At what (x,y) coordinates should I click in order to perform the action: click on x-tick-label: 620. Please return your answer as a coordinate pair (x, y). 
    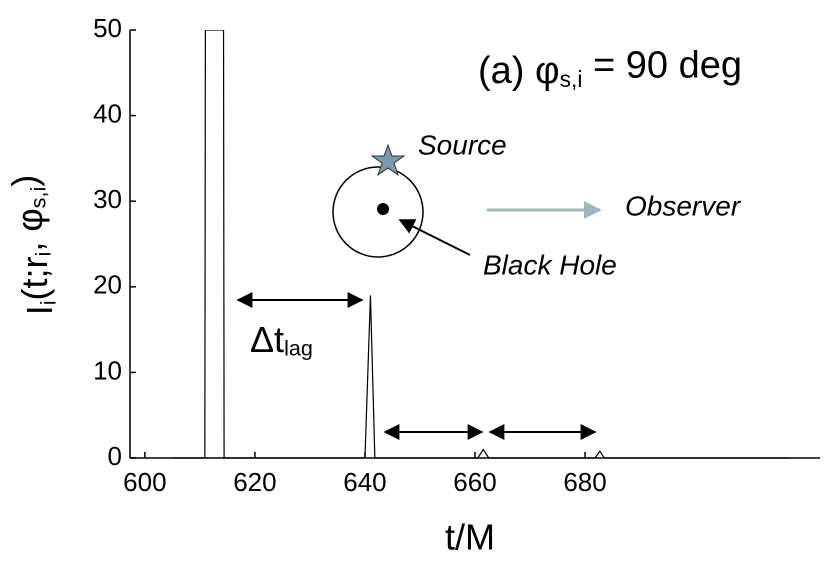
    Looking at the image, I should click on (254, 482).